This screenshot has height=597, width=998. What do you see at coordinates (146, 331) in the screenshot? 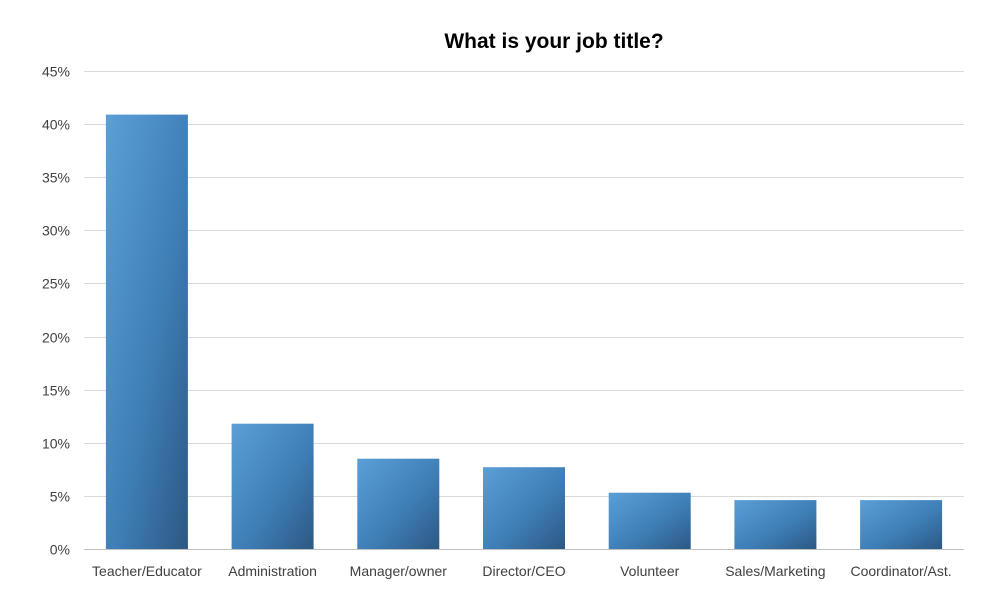
I see `bar-teacher-educator` at bounding box center [146, 331].